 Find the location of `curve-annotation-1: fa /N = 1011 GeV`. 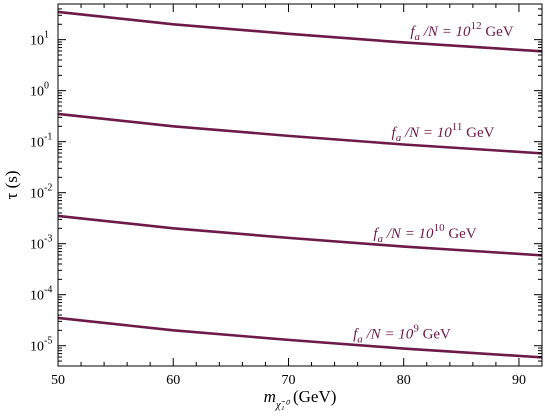

curve-annotation-1: fa /N = 1011 GeV is located at coordinates (443, 132).